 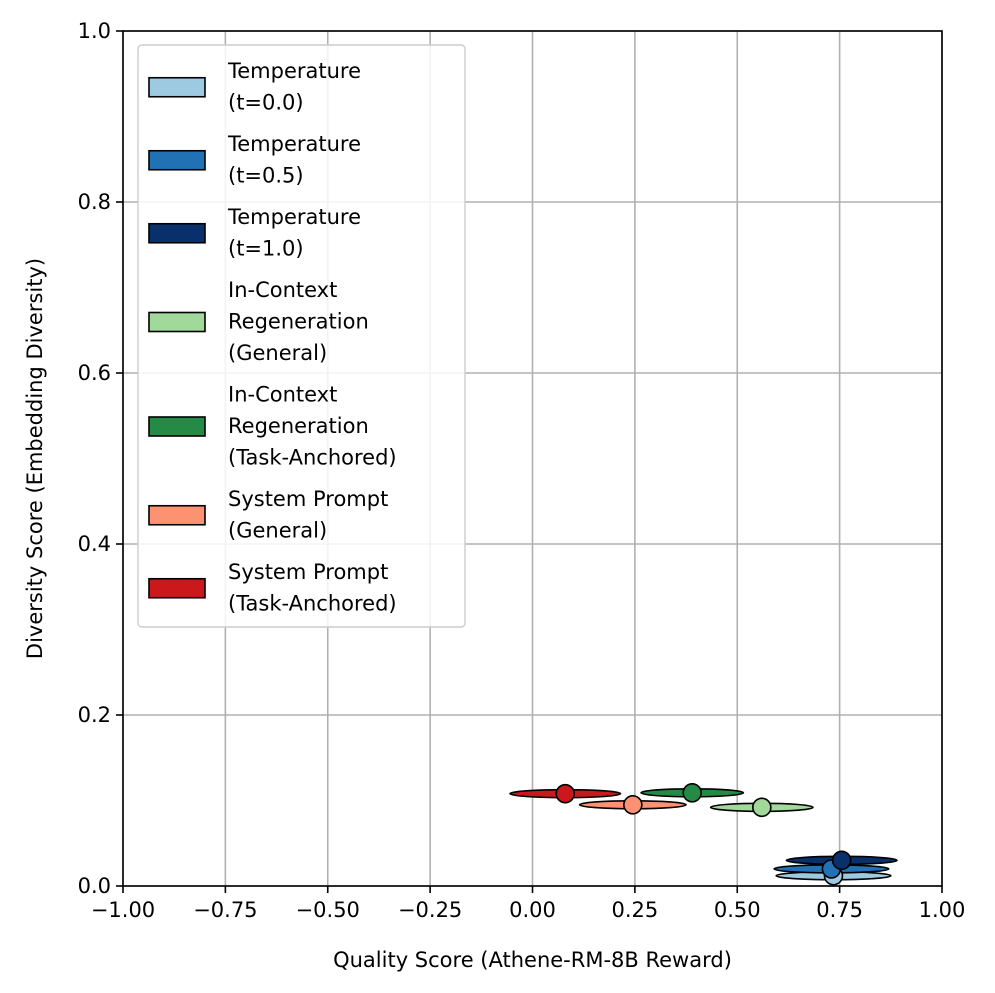 What do you see at coordinates (294, 87) in the screenshot?
I see `legend-entry-label: Temperature (t=0.0)` at bounding box center [294, 87].